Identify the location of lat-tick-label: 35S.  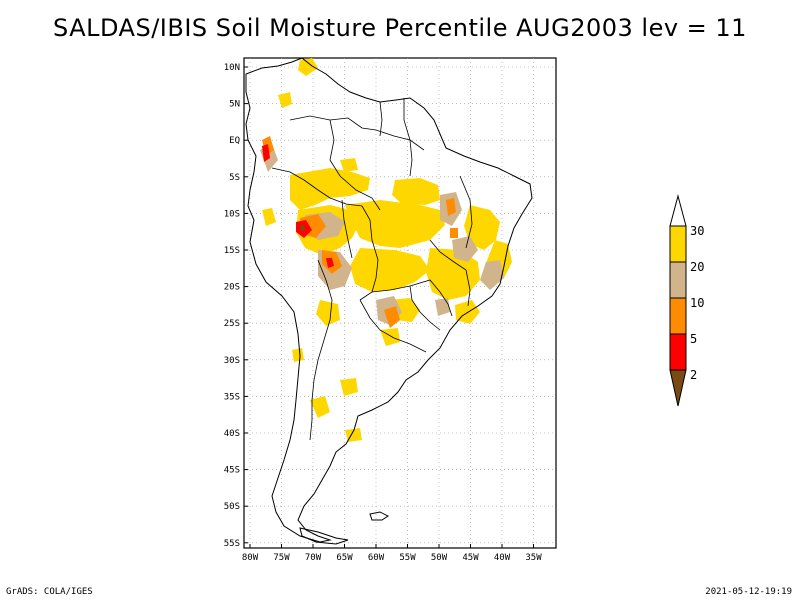
(232, 397).